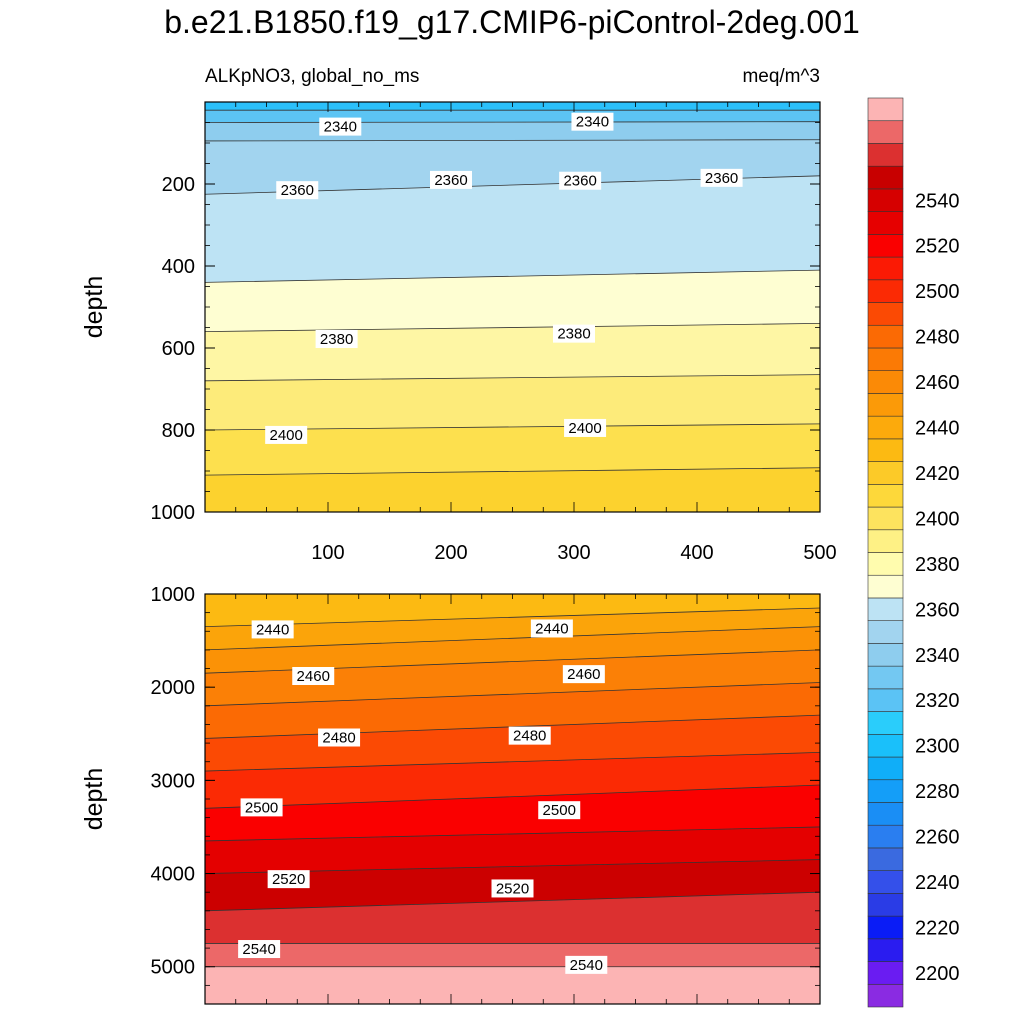 The image size is (1024, 1024). Describe the element at coordinates (937, 519) in the screenshot. I see `colorbar-label: 2400` at that location.